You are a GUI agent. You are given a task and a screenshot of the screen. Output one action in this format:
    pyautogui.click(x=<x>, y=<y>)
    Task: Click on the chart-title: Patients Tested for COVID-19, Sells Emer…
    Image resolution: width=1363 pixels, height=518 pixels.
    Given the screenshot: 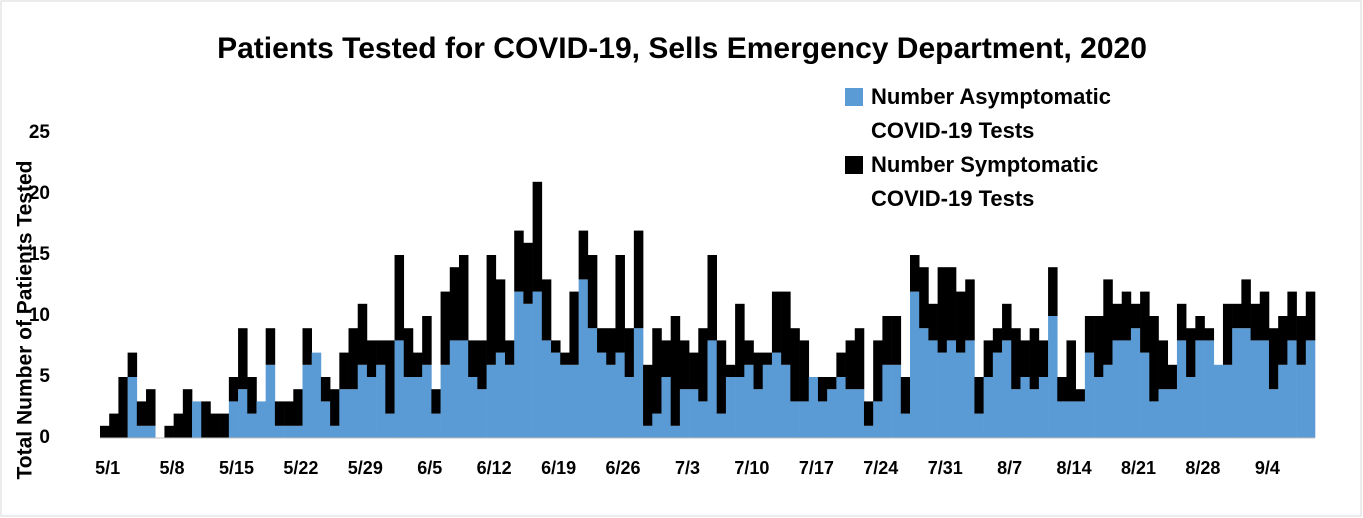 What is the action you would take?
    pyautogui.click(x=682, y=48)
    